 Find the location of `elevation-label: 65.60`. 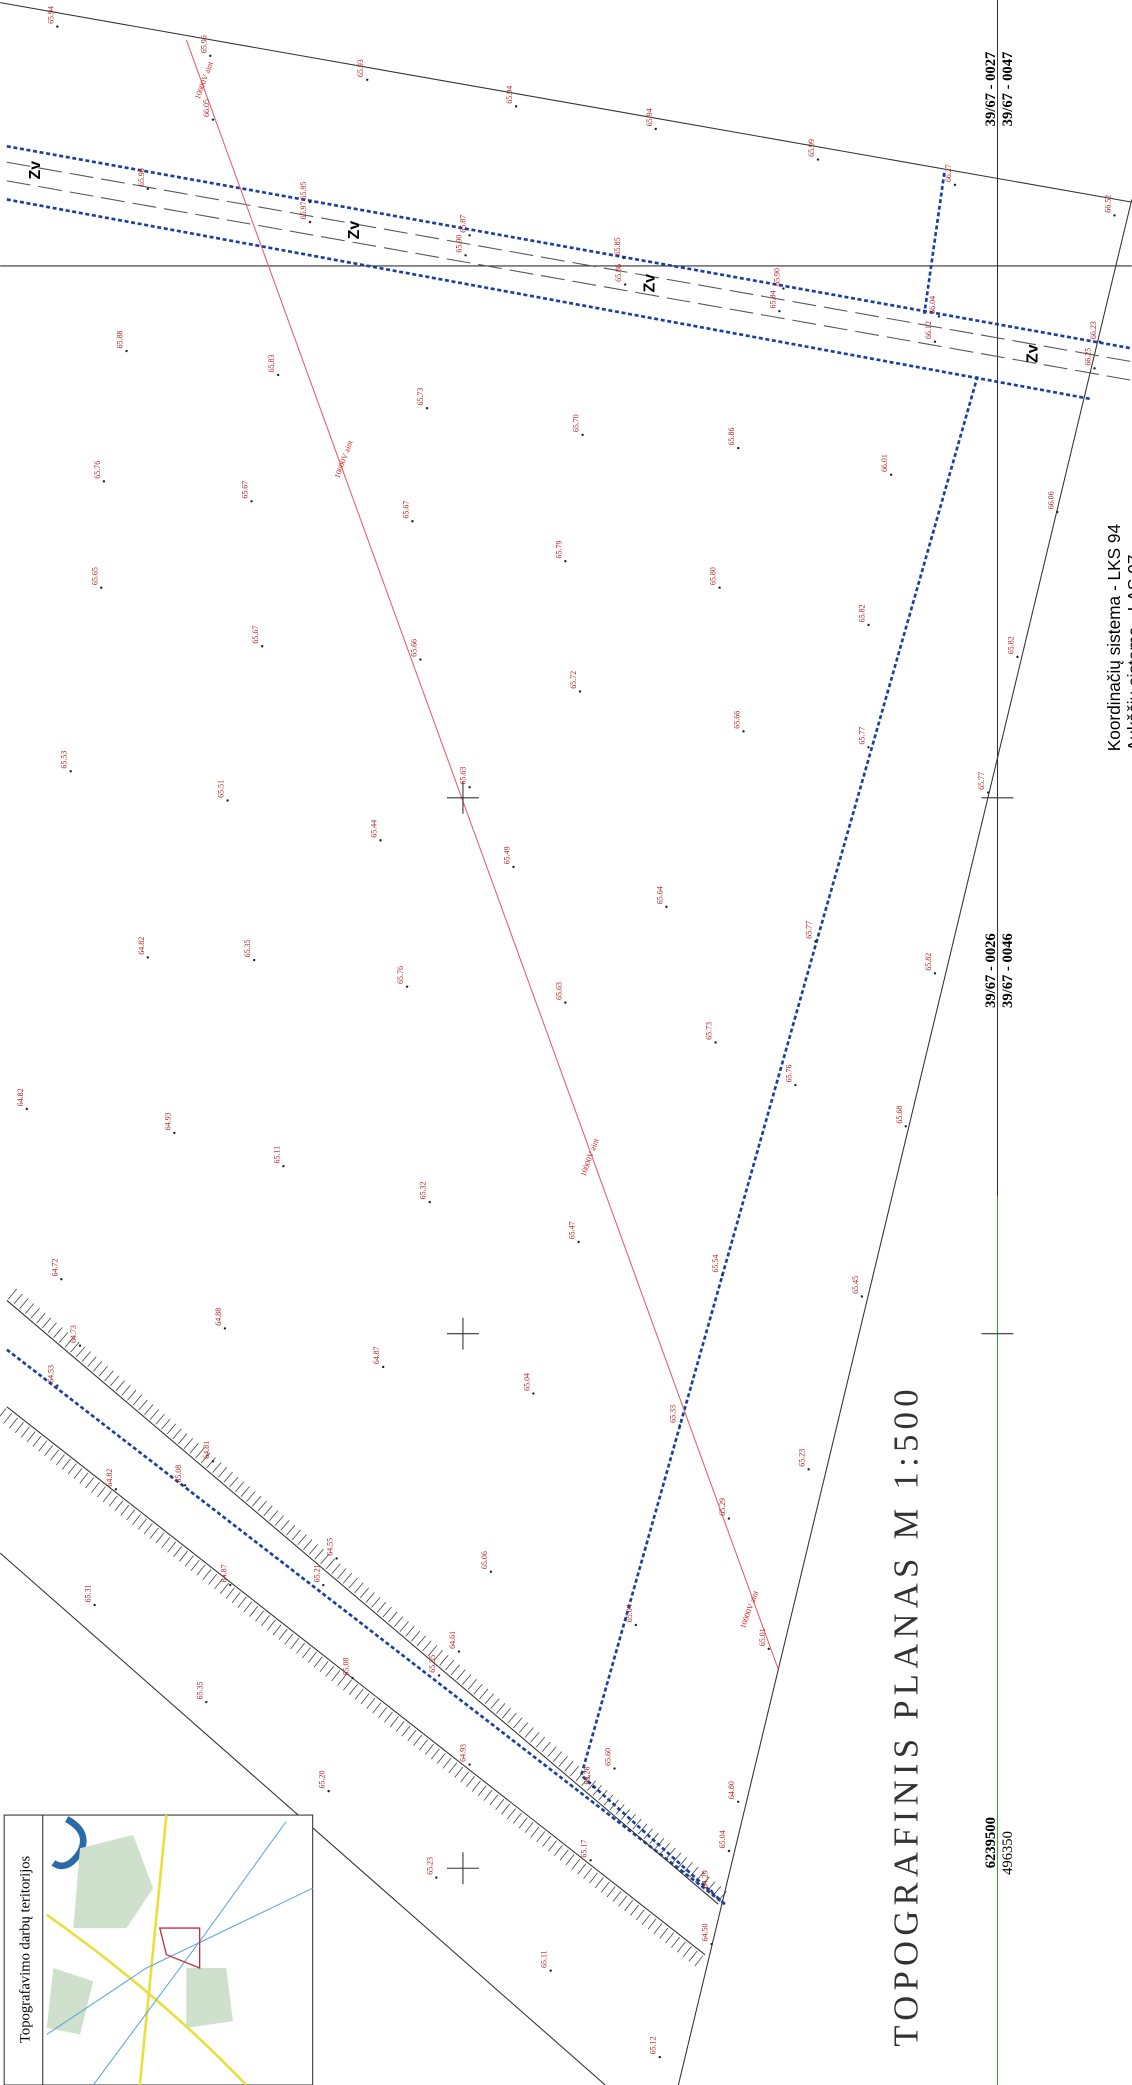

elevation-label: 65.60 is located at coordinates (608, 1757).